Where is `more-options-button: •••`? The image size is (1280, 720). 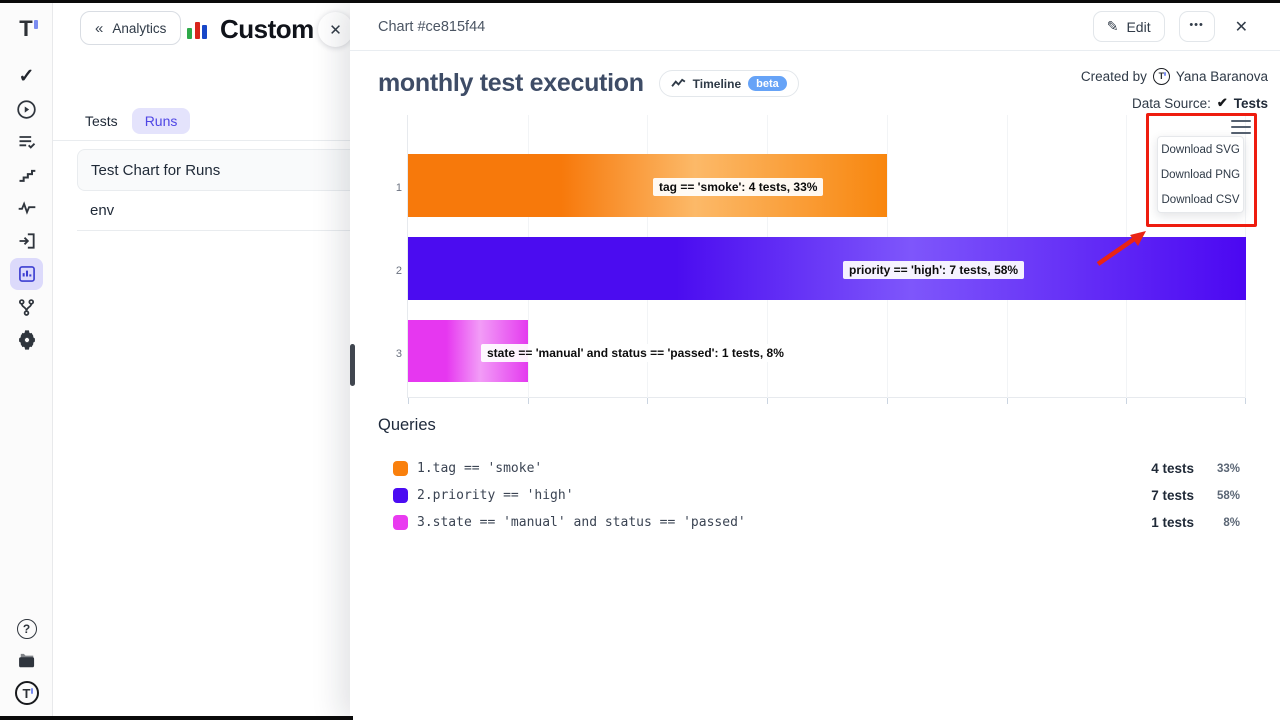
more-options-button: ••• is located at coordinates (1196, 26).